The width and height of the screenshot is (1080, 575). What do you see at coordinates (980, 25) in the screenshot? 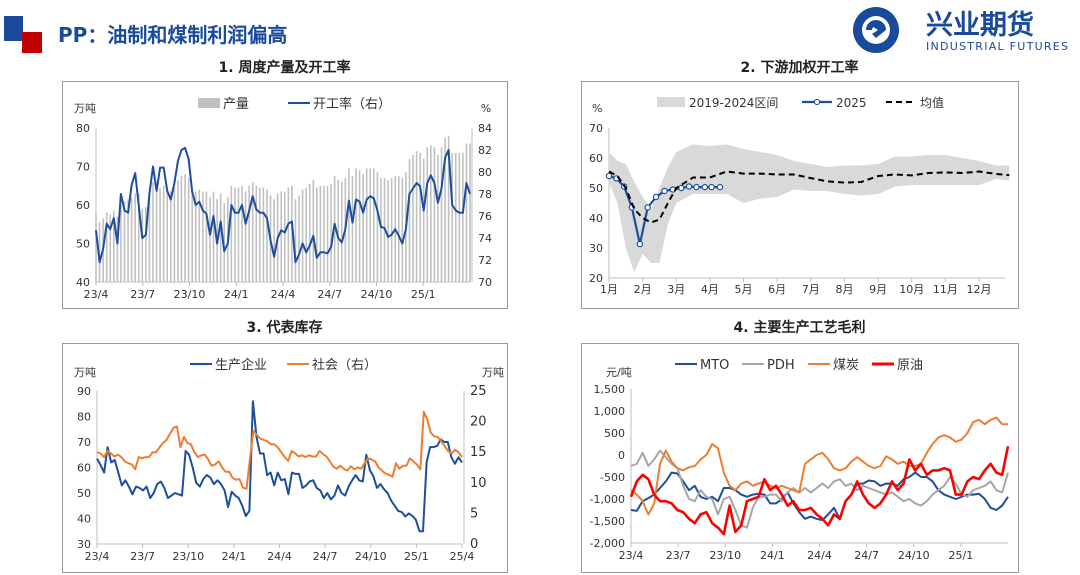
I see `logo-cn-text: 兴业期货` at bounding box center [980, 25].